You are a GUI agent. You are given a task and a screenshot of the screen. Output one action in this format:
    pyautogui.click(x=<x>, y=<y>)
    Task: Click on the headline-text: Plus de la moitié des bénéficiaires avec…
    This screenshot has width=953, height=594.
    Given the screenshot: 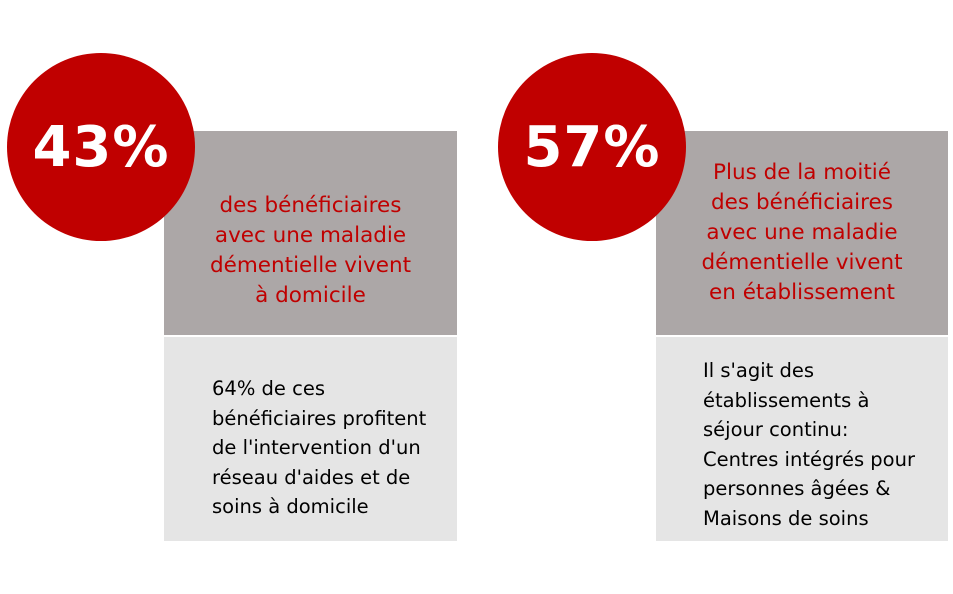 What is the action you would take?
    pyautogui.click(x=802, y=232)
    